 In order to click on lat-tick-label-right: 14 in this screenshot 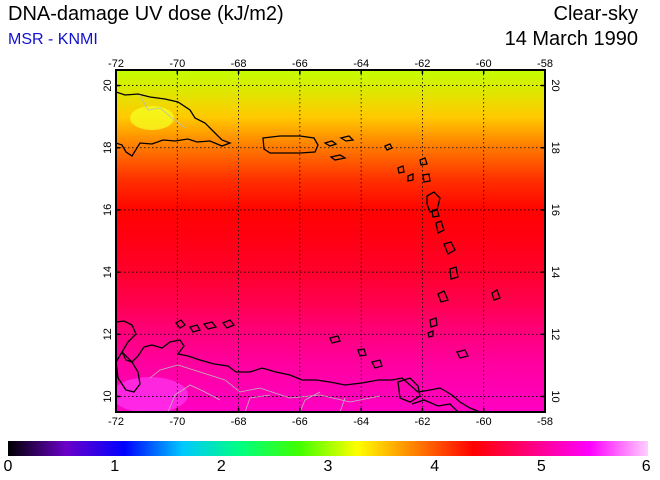, I will do `click(555, 272)`.